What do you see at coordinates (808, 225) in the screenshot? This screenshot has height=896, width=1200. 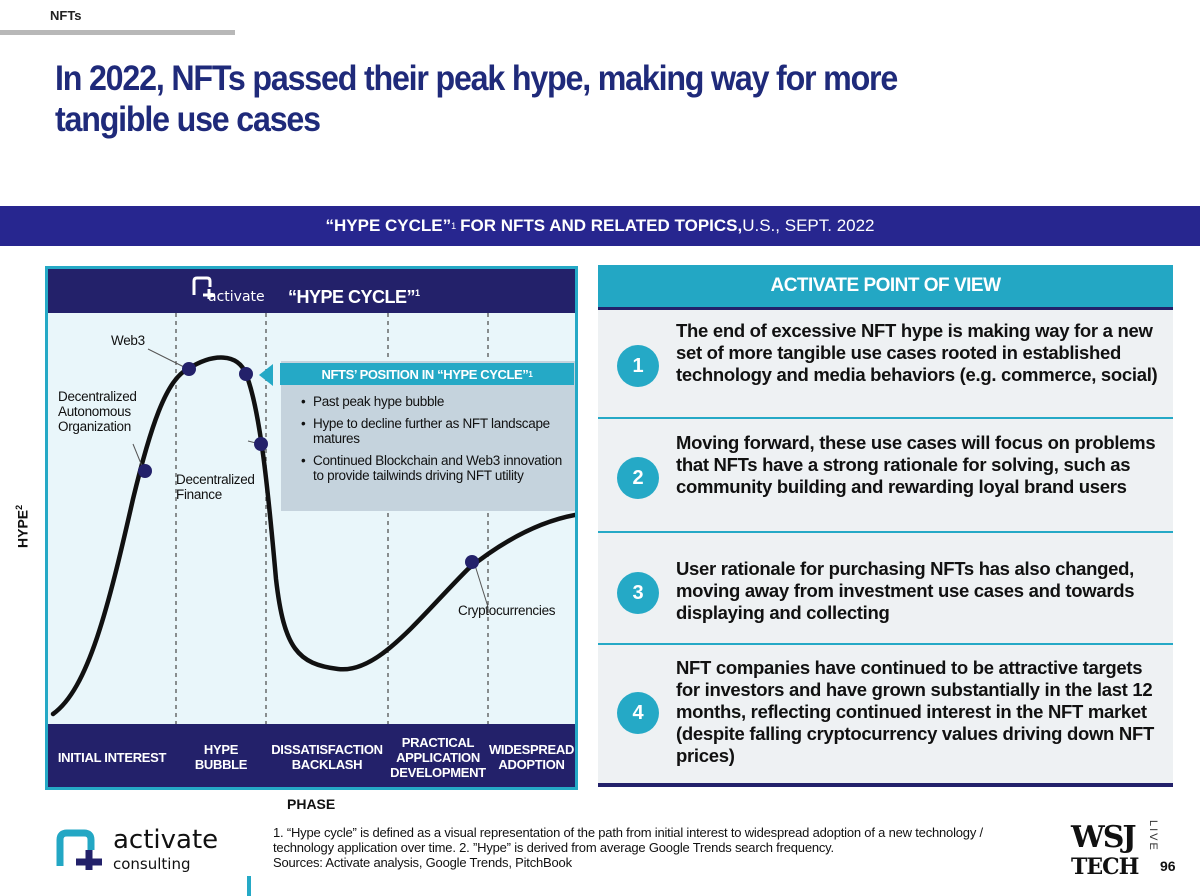 I see `banner-title-suffix: U.S., SEPT. 2022` at bounding box center [808, 225].